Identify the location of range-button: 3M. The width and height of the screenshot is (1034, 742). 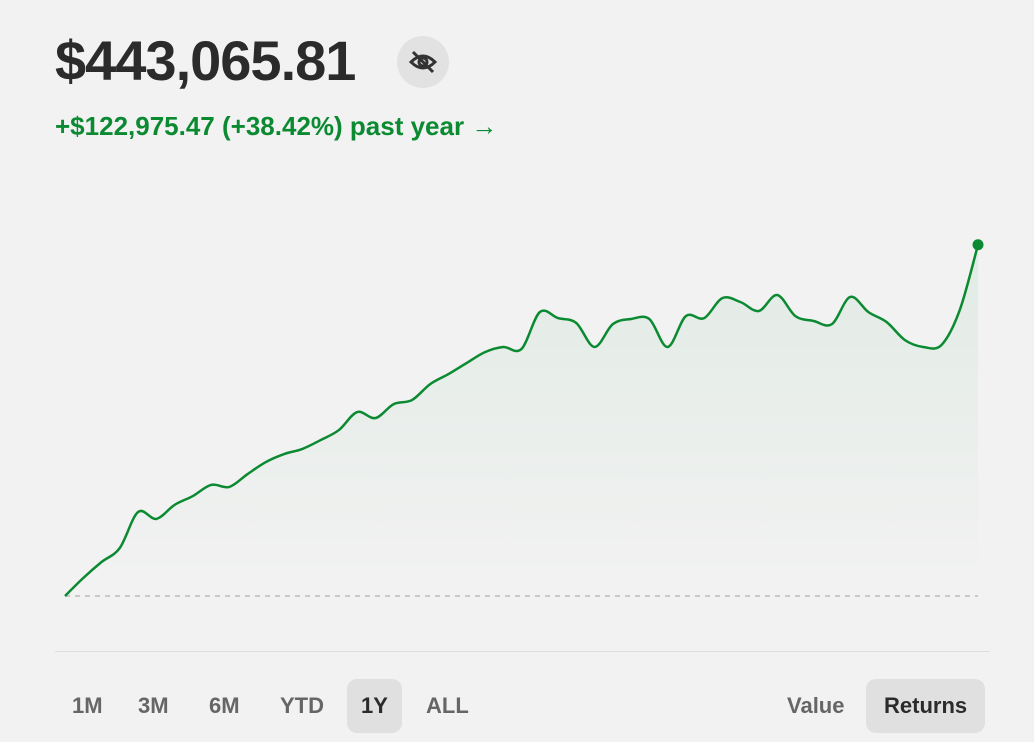
(153, 705).